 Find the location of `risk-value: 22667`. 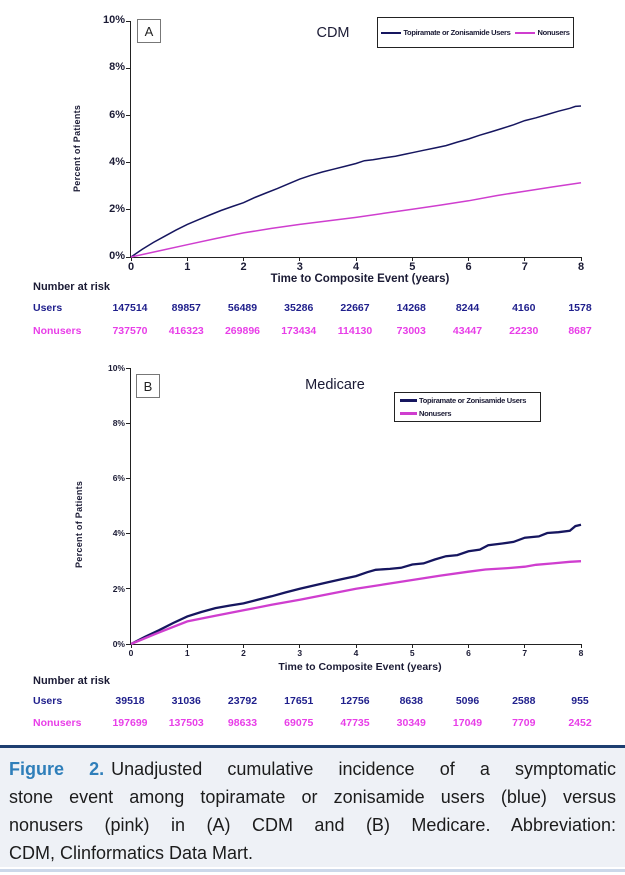

risk-value: 22667 is located at coordinates (355, 308).